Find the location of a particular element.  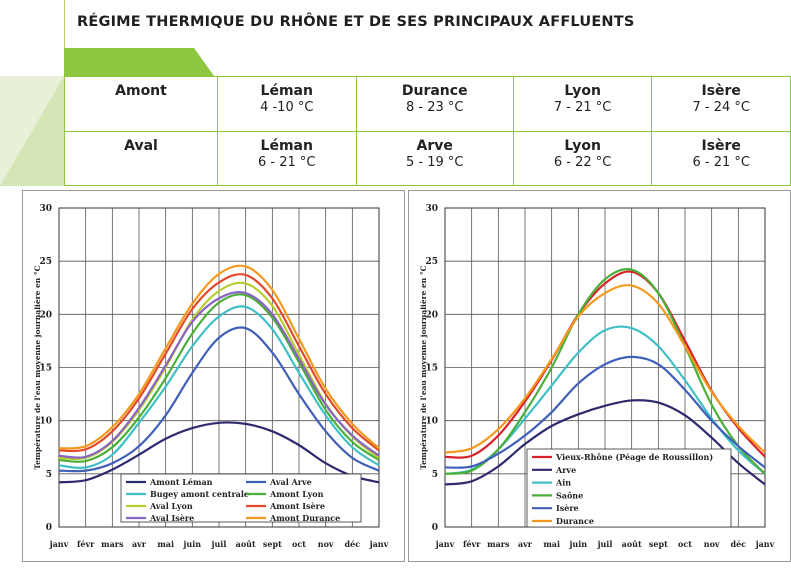

table-cell: Lyon 6 - 22 °C is located at coordinates (582, 158).